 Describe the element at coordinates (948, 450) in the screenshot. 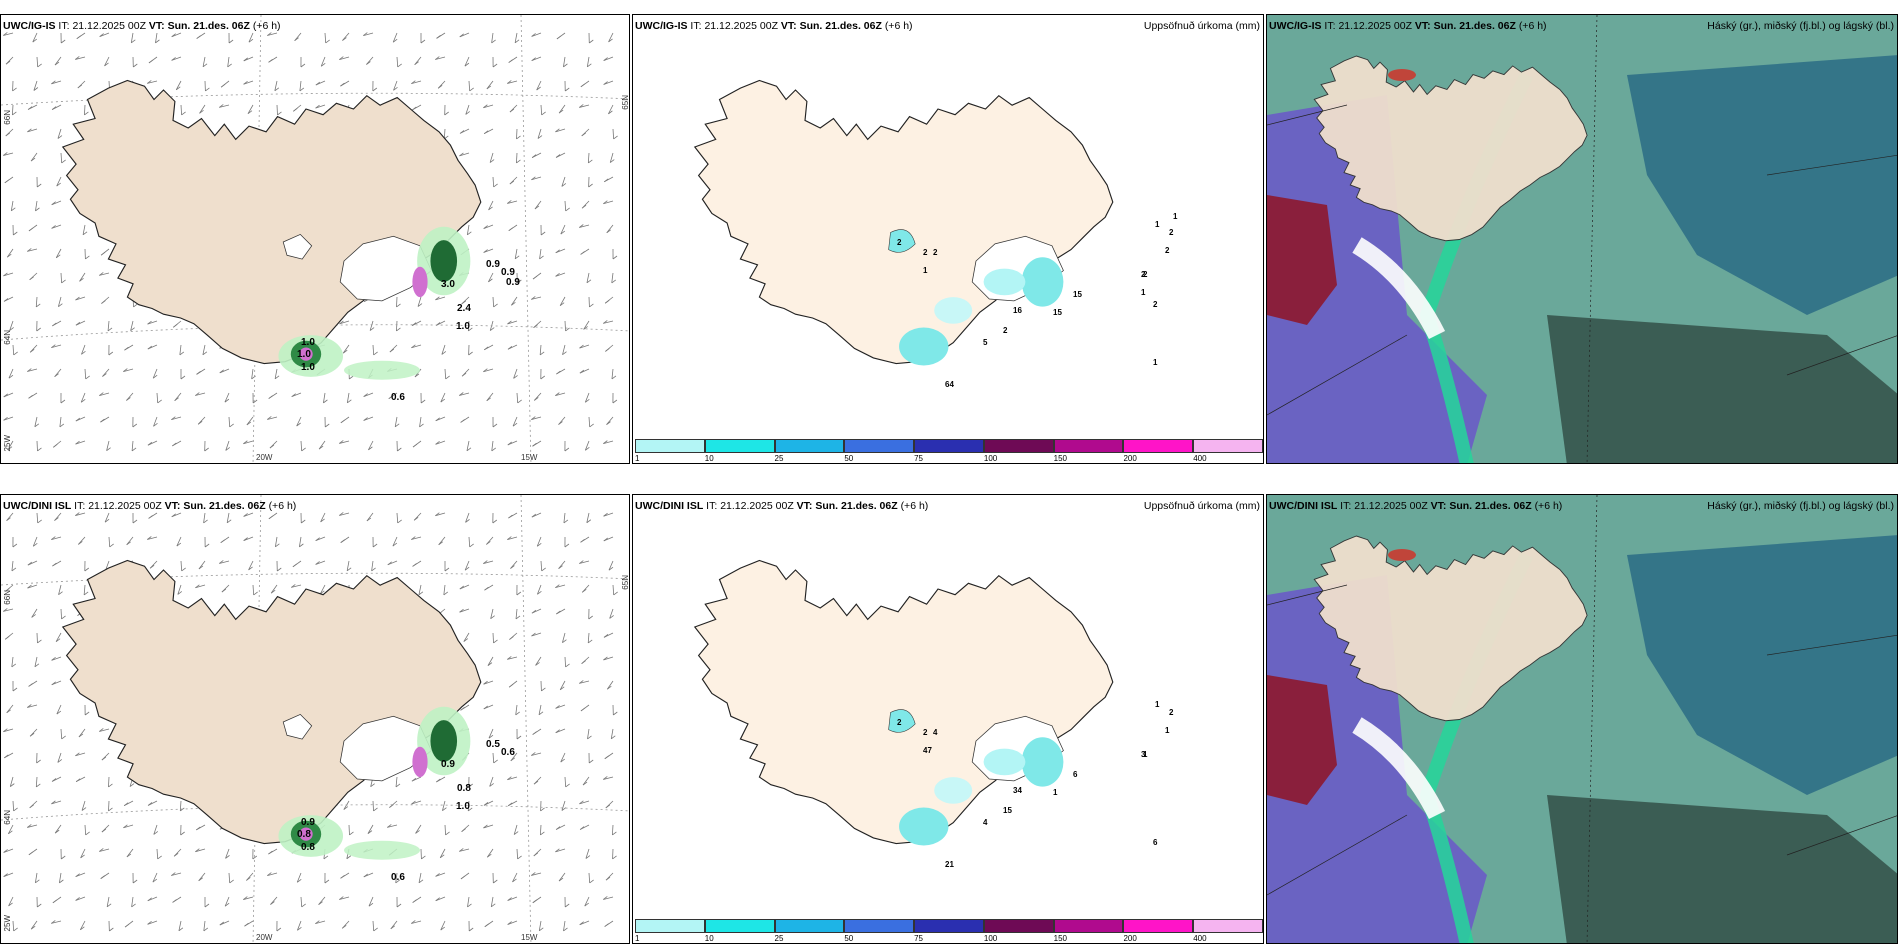

I see `precip-colorbar: 1 10 25 50 75 100 150 200 400` at that location.